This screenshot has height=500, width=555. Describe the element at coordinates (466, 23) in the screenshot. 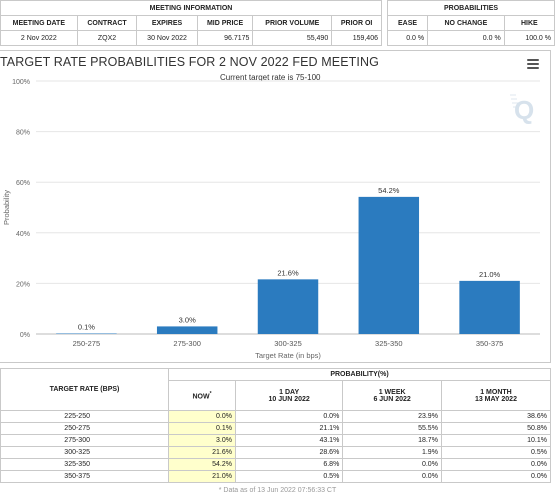

I see `col-no-change: NO CHANGE` at that location.